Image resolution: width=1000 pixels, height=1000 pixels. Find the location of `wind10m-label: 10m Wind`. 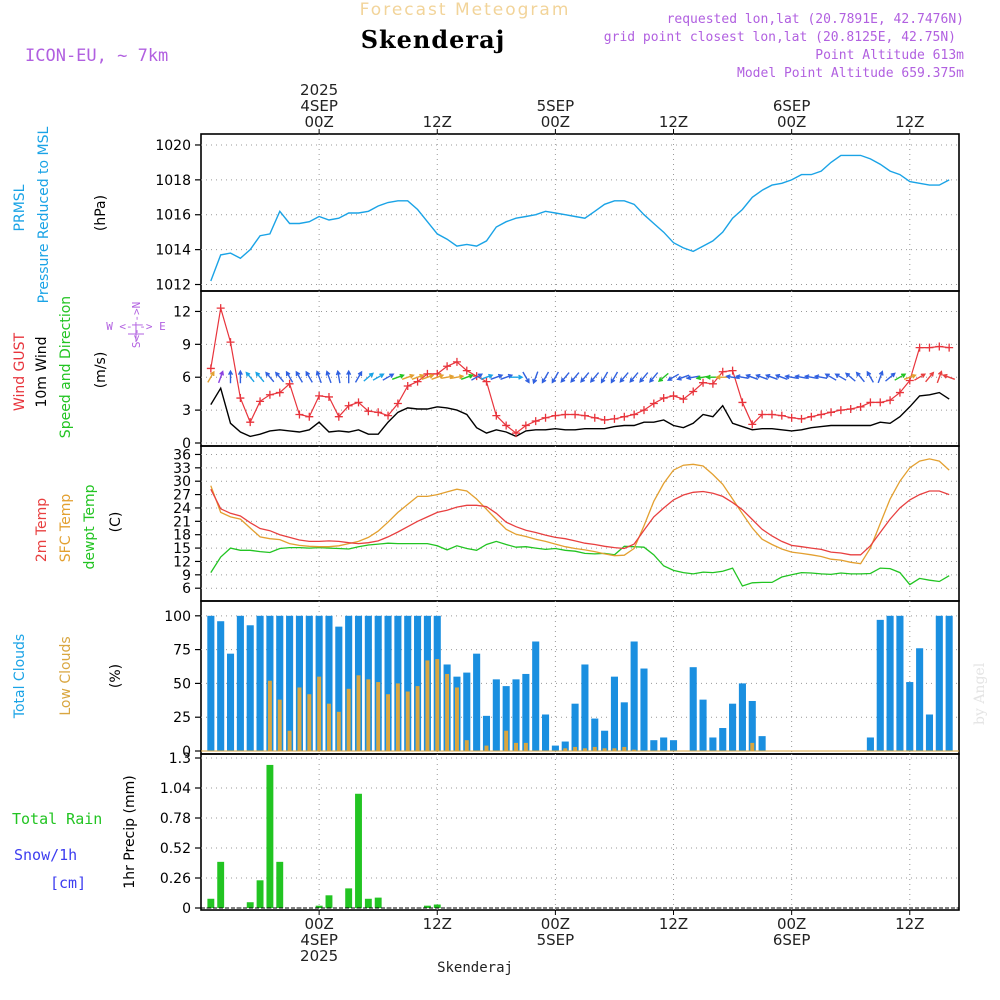

wind10m-label: 10m Wind is located at coordinates (42, 371).